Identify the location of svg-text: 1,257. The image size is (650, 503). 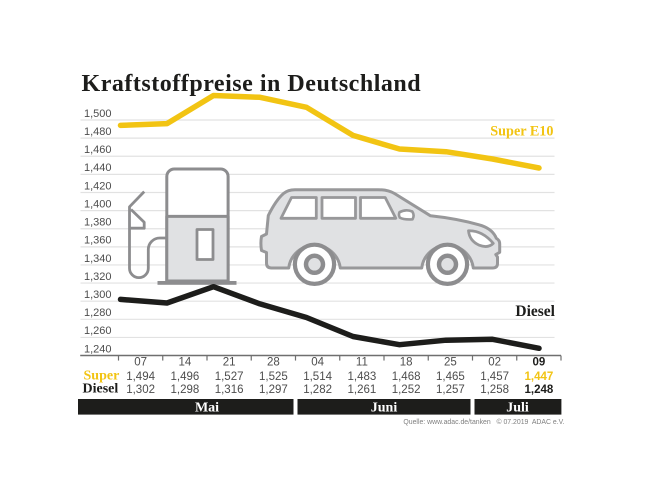
(450, 390).